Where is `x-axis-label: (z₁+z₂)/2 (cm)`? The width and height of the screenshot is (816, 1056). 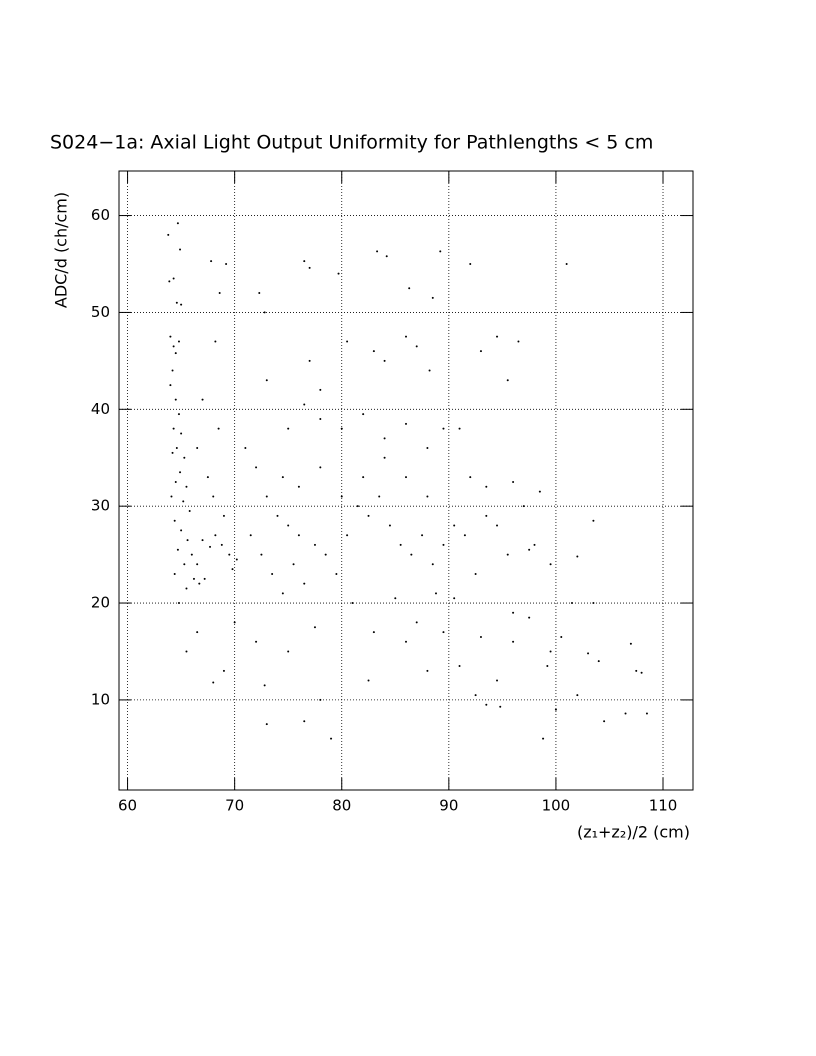
x-axis-label: (z₁+z₂)/2 (cm) is located at coordinates (633, 832).